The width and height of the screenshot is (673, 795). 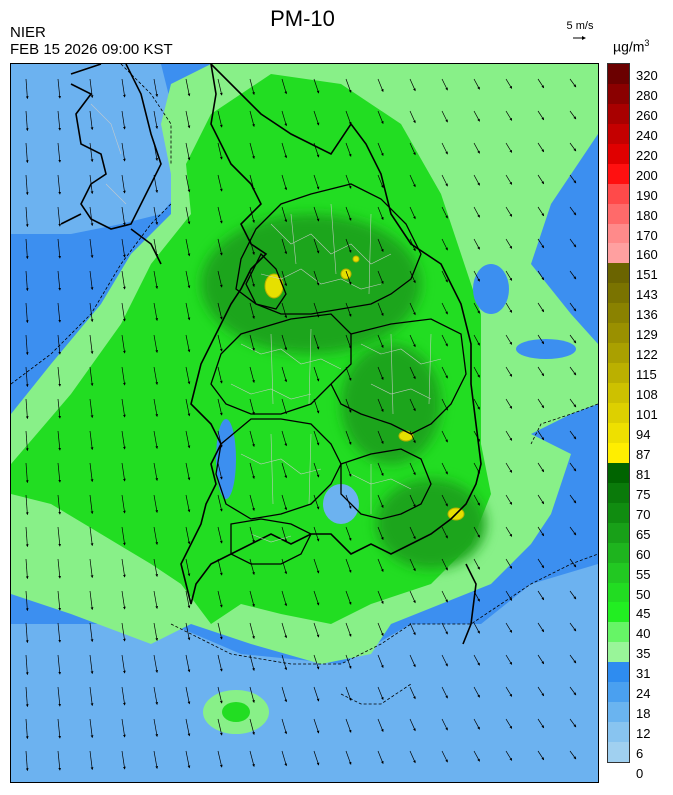 I want to click on color-scale-label: 320, so click(x=647, y=75).